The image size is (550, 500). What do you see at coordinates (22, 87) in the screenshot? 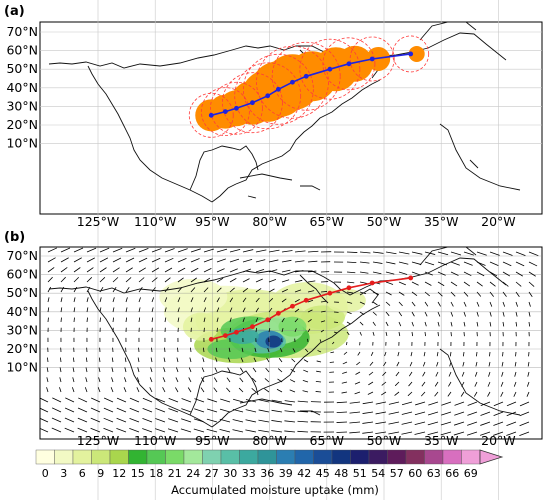
I see `panel-a-latitude-ticks: 70°N 60°N 50°N 40°N 30°N 20°N 10°N` at bounding box center [22, 87].